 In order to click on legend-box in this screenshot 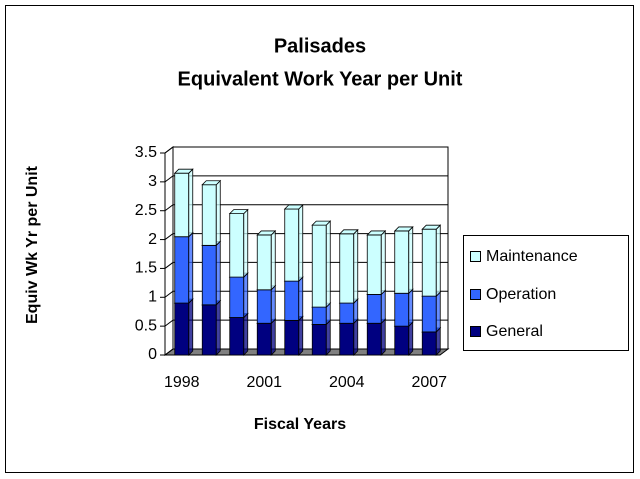, I will do `click(546, 293)`.